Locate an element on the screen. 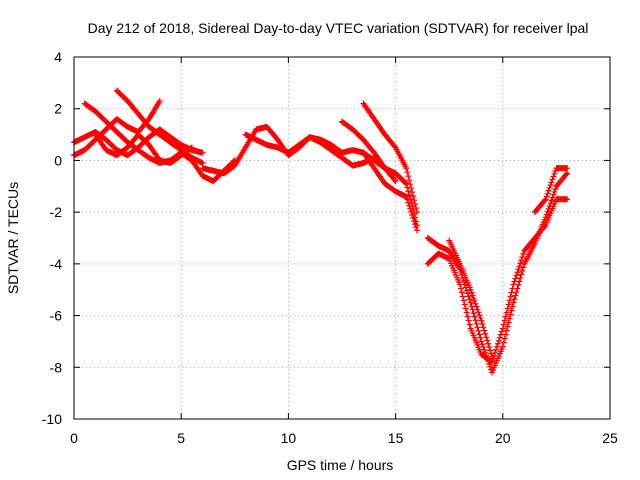  y-tick-label: -8 is located at coordinates (56, 367).